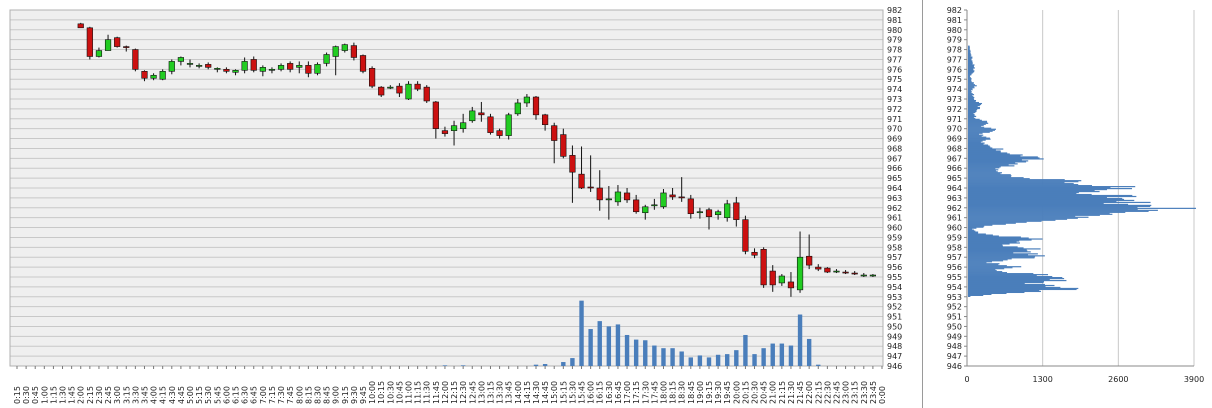  Describe the element at coordinates (894, 267) in the screenshot. I see `y-tick-label: 956` at that location.